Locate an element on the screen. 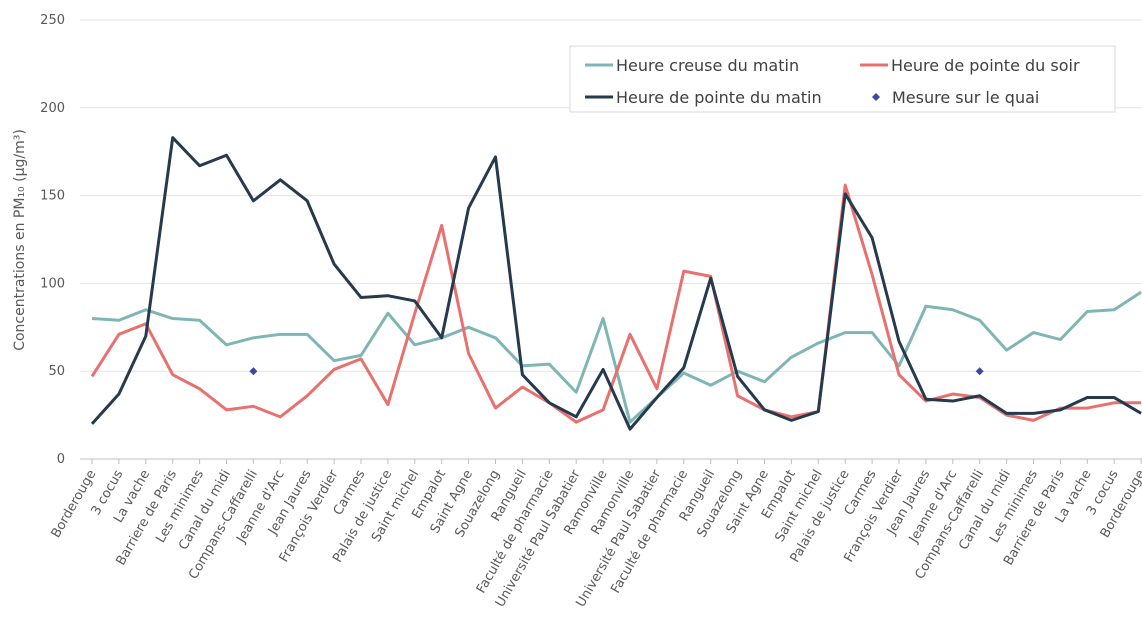 The height and width of the screenshot is (623, 1142). y-tick-label: 50 is located at coordinates (56, 371).